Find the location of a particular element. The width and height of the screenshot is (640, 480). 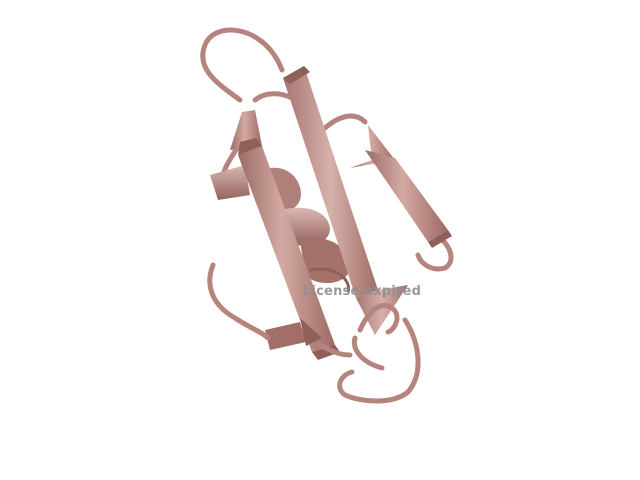

license-watermark: License expired is located at coordinates (362, 291).